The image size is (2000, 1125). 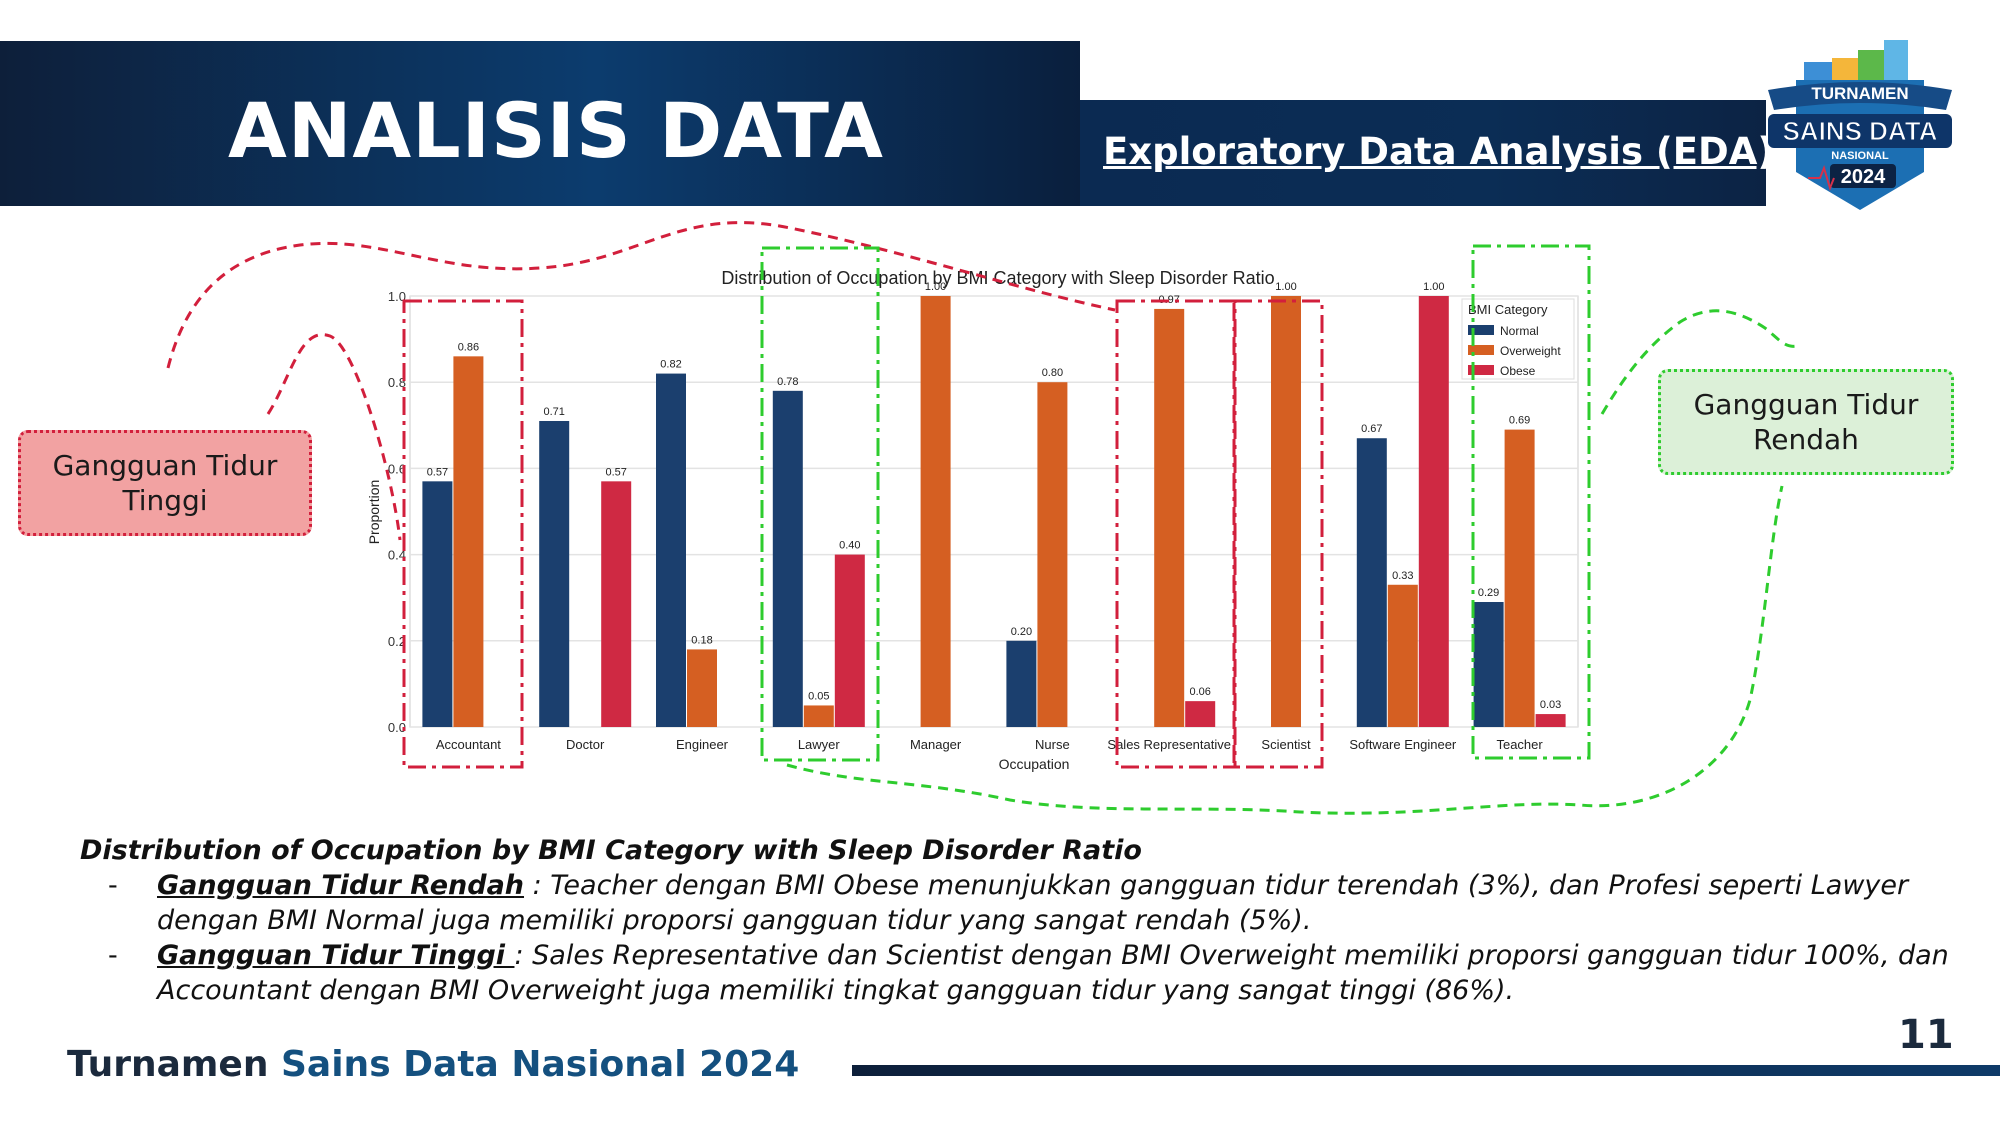 I want to click on bar-value-label: 0.69, so click(x=1519, y=421).